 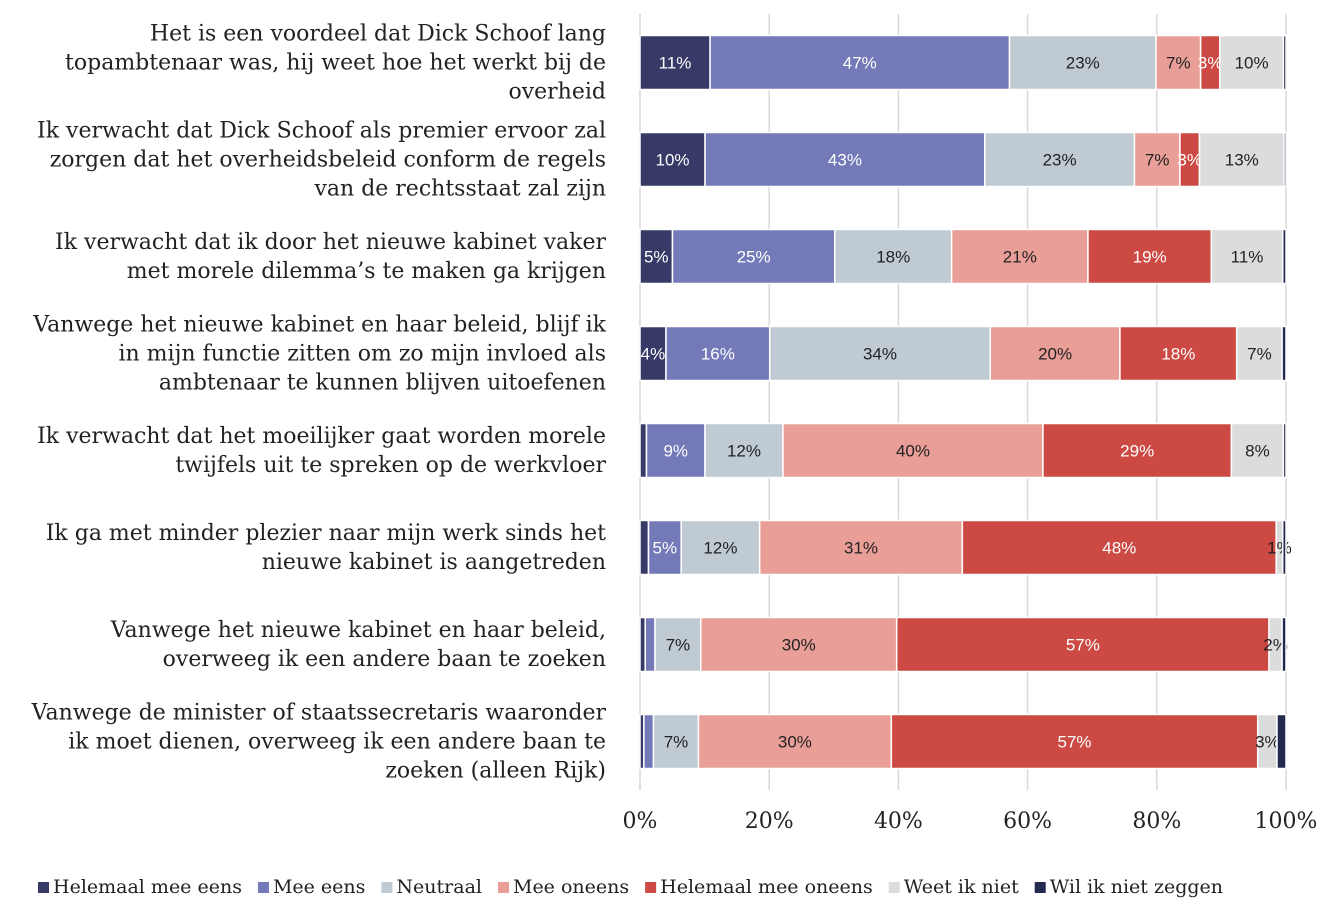 I want to click on x-tick-label: 0%, so click(x=640, y=821).